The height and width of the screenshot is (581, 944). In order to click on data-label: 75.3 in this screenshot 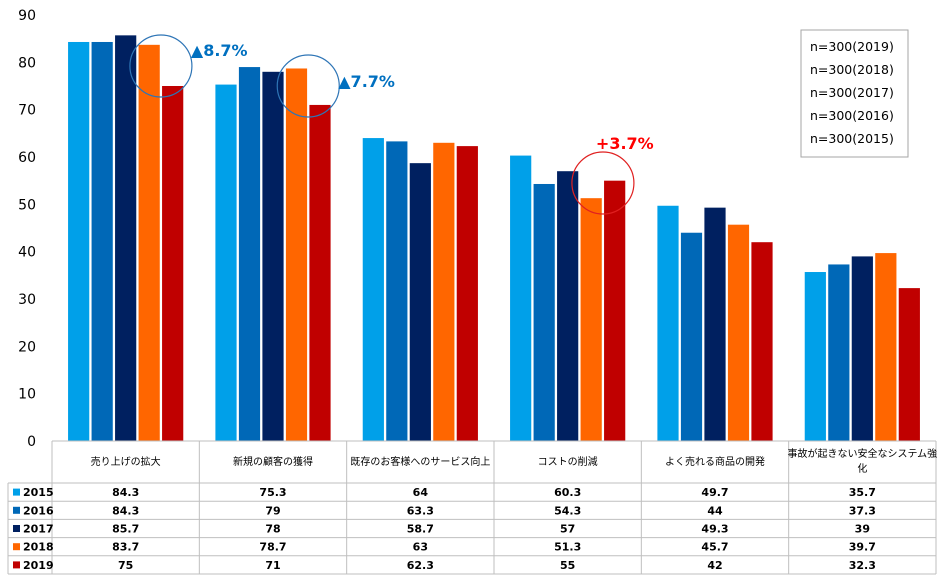, I will do `click(272, 492)`.